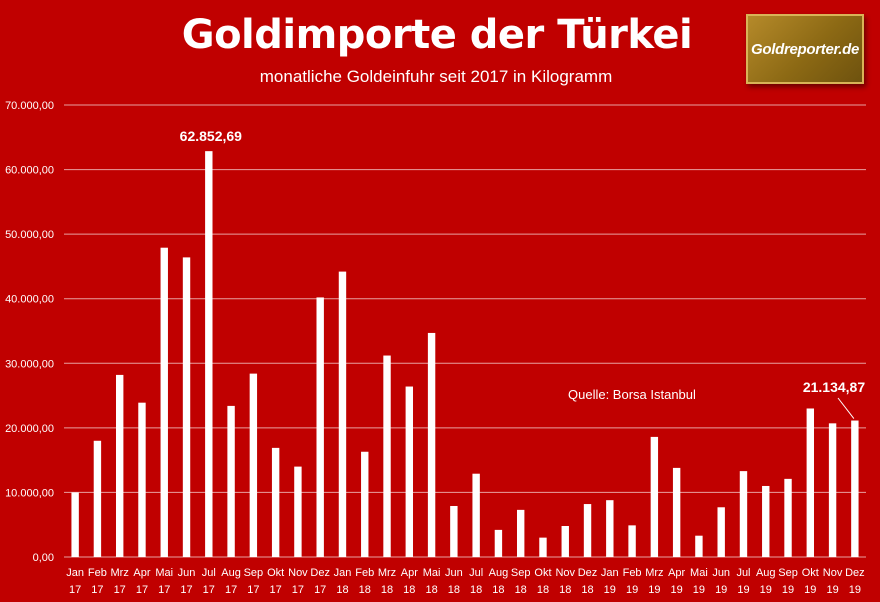  Describe the element at coordinates (432, 573) in the screenshot. I see `x-tick-month: Mai` at that location.